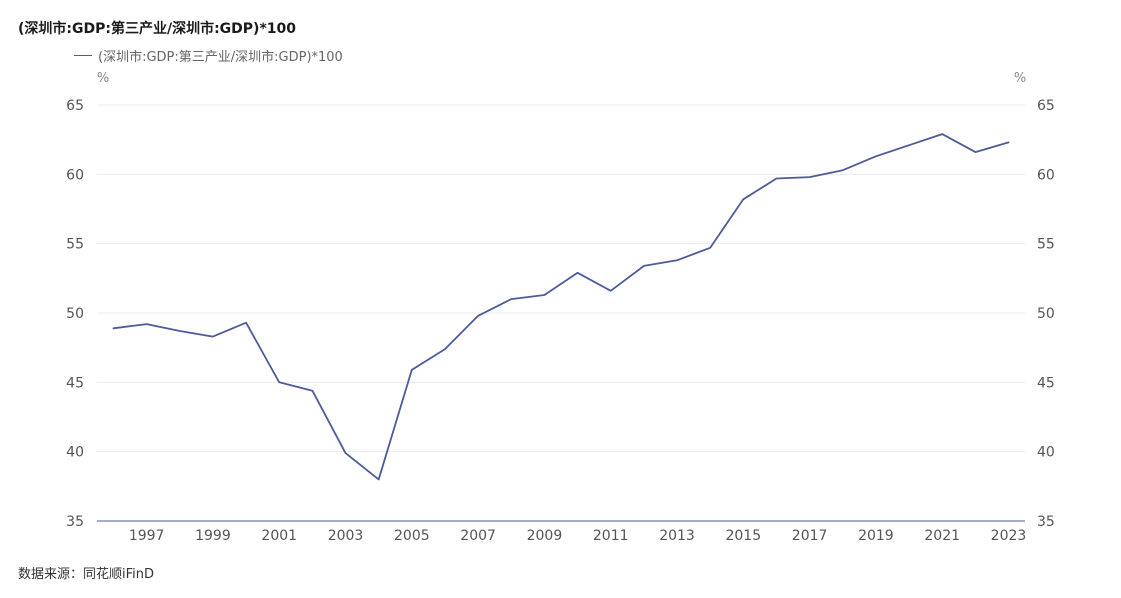 The height and width of the screenshot is (598, 1121). I want to click on y-tick-label-left: 55, so click(75, 245).